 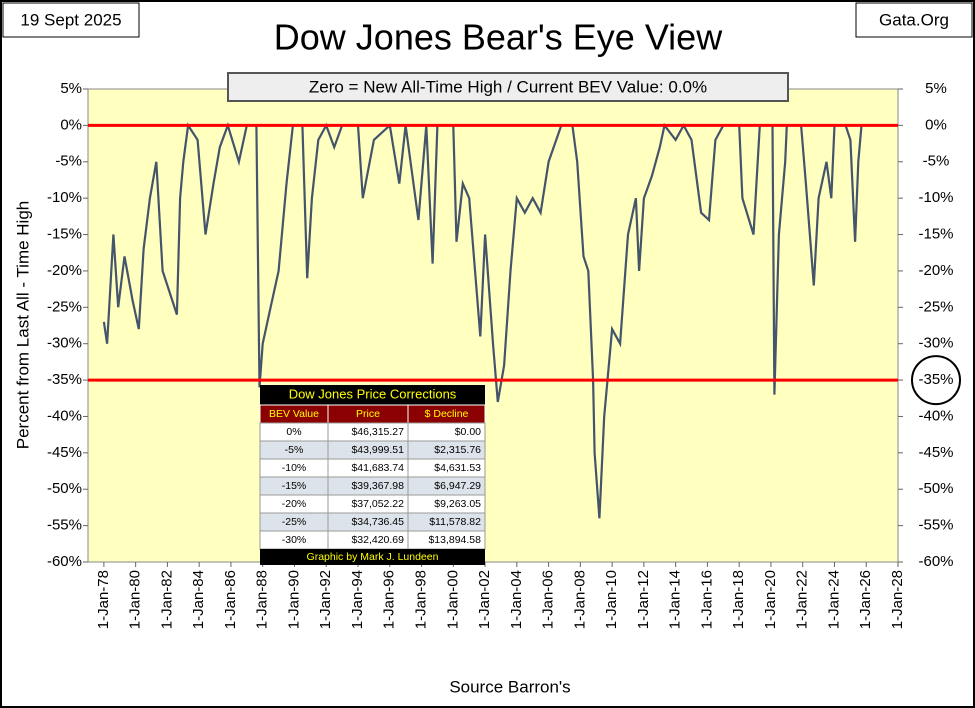 I want to click on table-cell-text: $37,052.22, so click(x=377, y=504).